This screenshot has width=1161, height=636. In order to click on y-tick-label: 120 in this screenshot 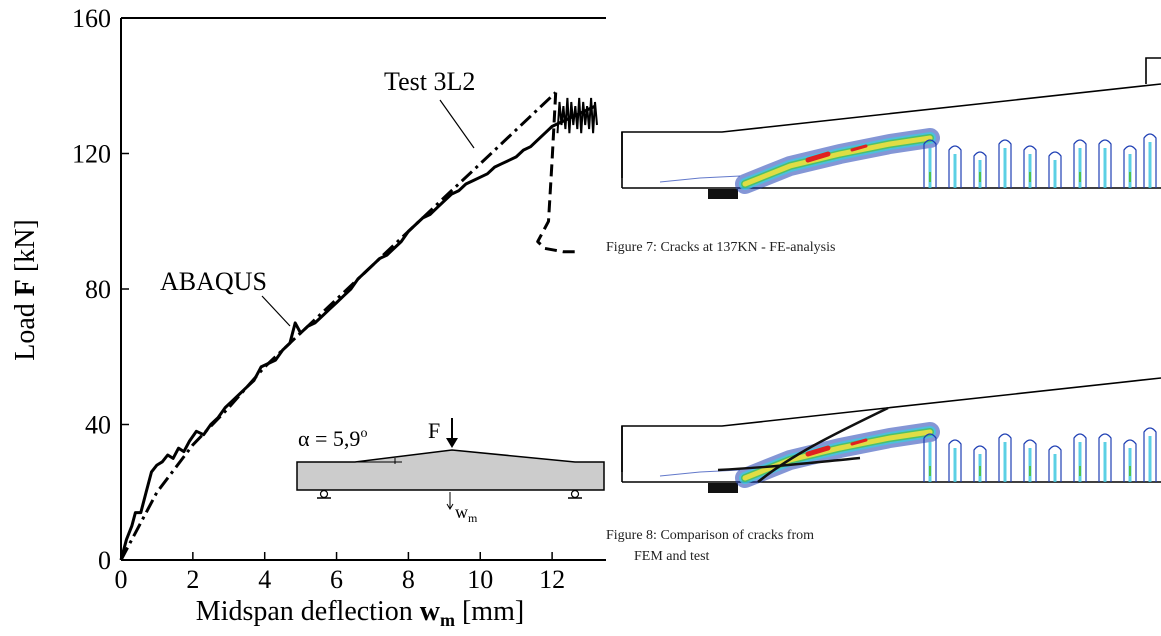, I will do `click(91, 154)`.